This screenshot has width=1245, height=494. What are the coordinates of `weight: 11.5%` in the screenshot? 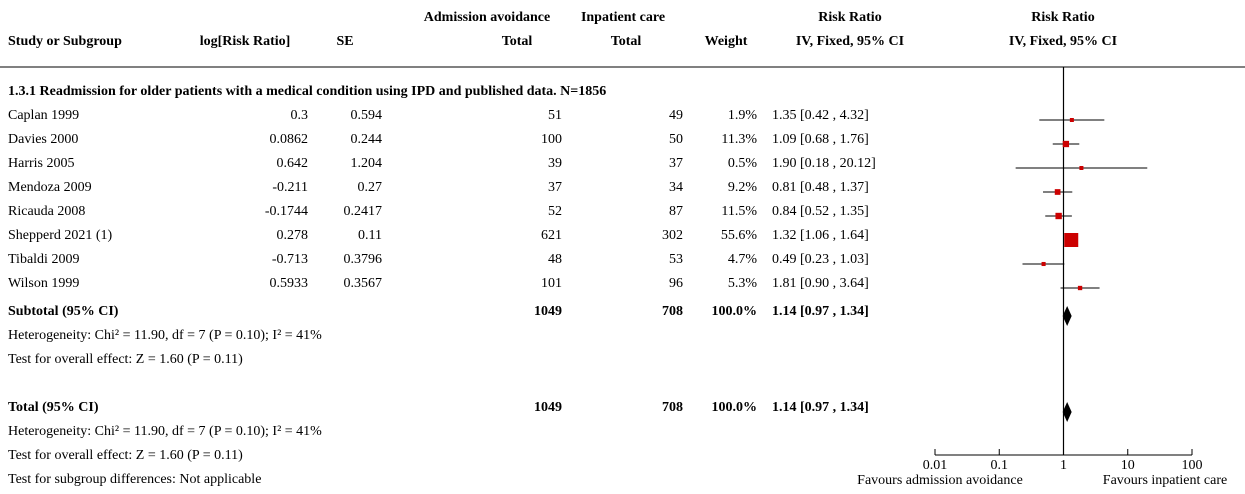 It's located at (739, 211).